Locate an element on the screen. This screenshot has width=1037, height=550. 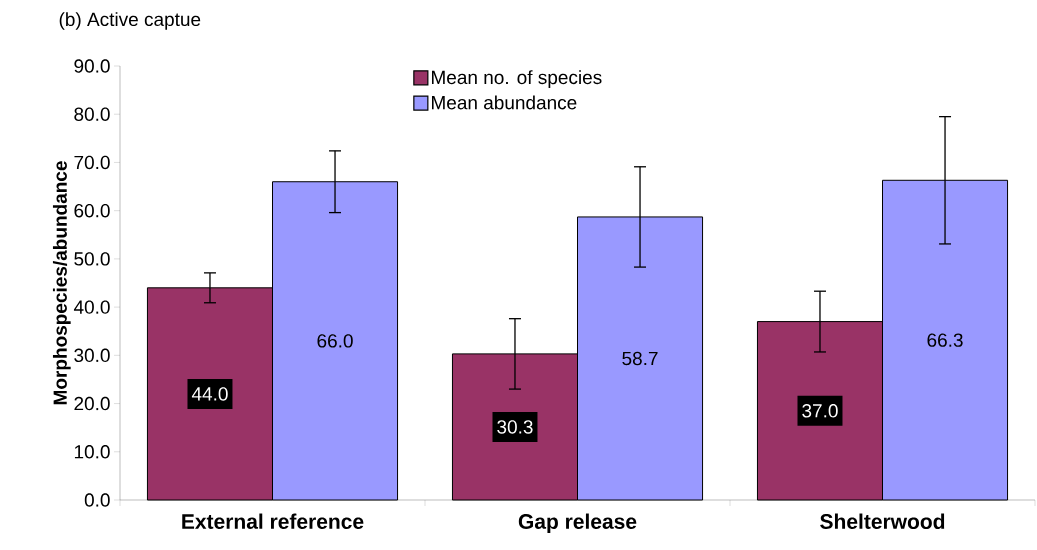
data-label: 37.0 is located at coordinates (820, 411).